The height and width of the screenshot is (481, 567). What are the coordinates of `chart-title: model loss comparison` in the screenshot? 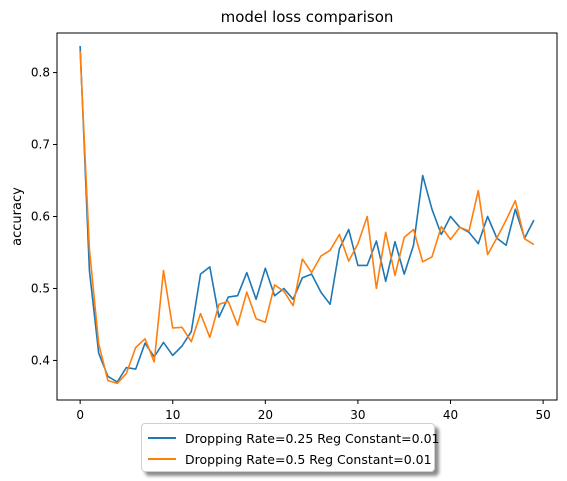 It's located at (307, 17).